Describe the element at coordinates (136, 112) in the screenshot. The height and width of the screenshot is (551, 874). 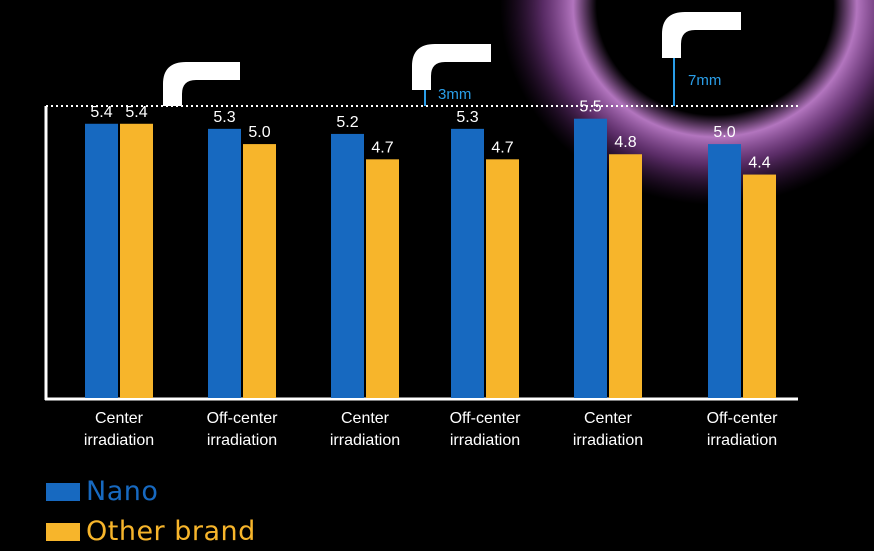
I see `value-label-other-brand-1: 5.4` at that location.